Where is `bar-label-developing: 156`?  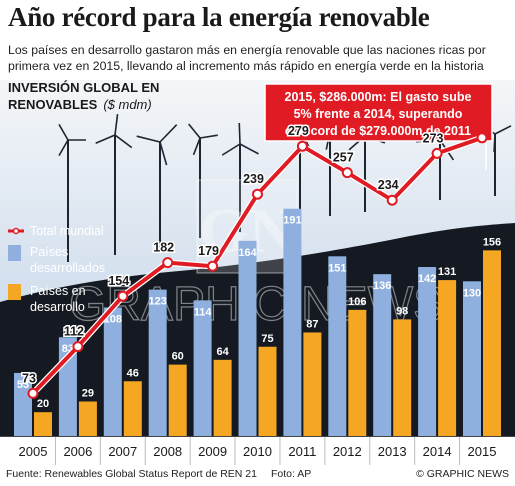
bar-label-developing: 156 is located at coordinates (492, 242).